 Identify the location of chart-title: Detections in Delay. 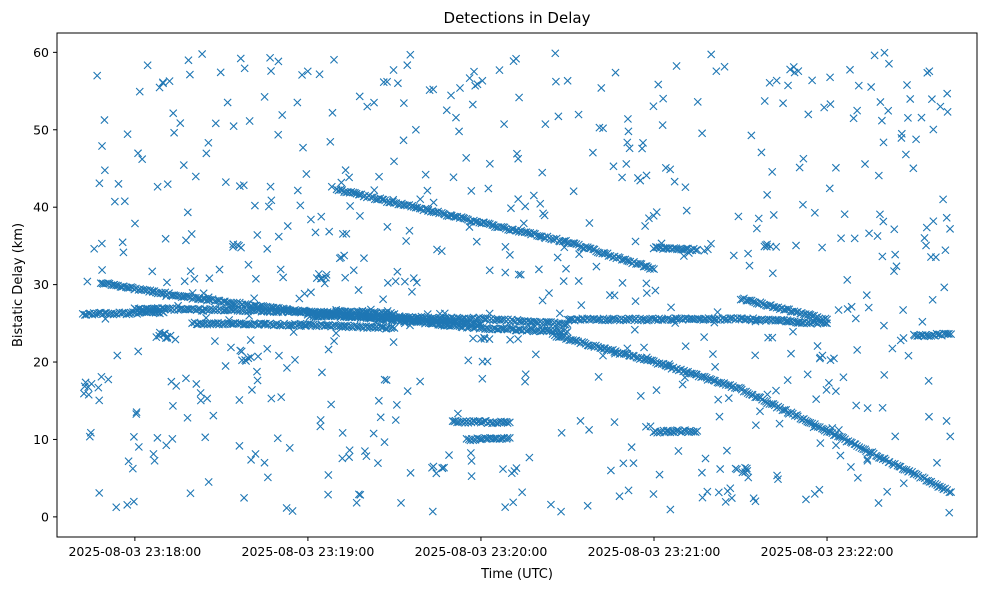
(517, 18).